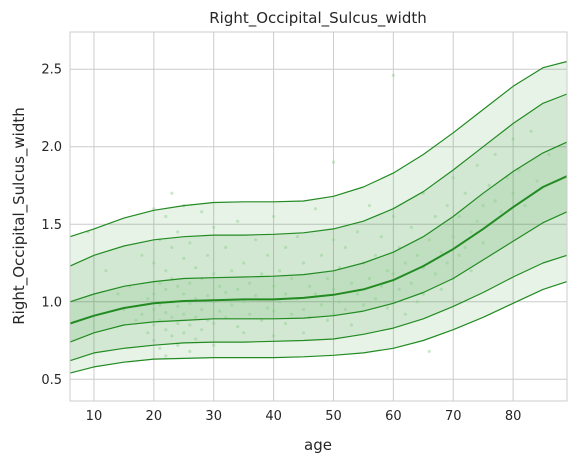 This screenshot has height=463, width=577. Describe the element at coordinates (318, 445) in the screenshot. I see `x-axis-label: age` at that location.